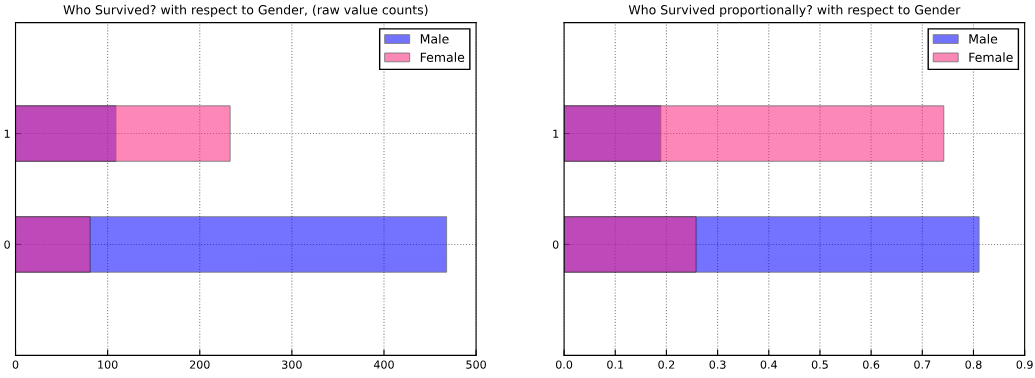 The image size is (1035, 378). Describe the element at coordinates (794, 10) in the screenshot. I see `chart-title: Who Survived proportionally? with respect to Gender` at that location.